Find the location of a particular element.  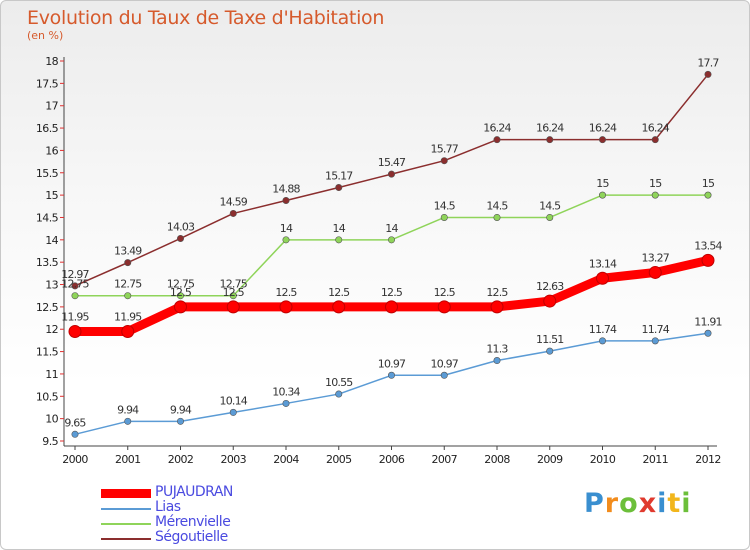

legend-label: Lias is located at coordinates (168, 507).